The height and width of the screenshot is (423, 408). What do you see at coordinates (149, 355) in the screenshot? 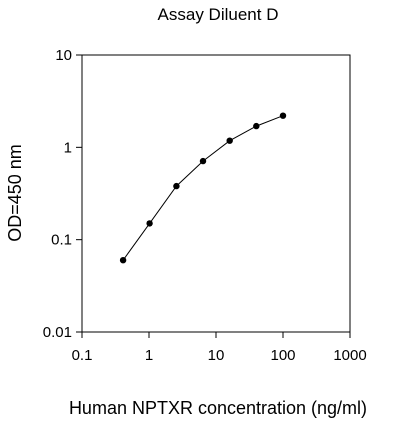
I see `x-tick-label: 1` at bounding box center [149, 355].